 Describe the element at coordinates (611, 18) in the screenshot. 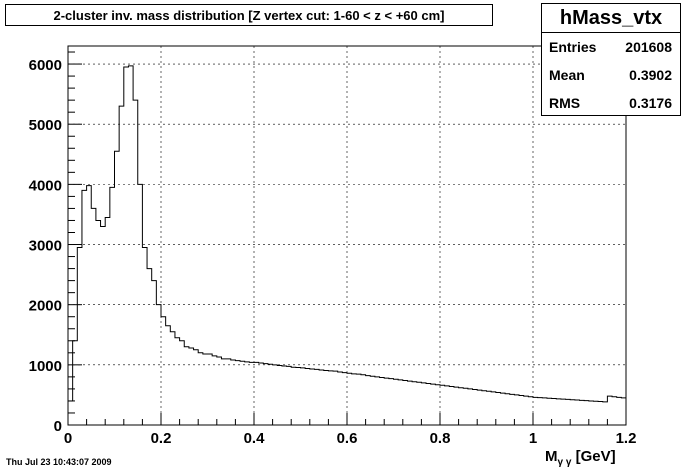

I see `stats-name: hMass_vtx` at that location.